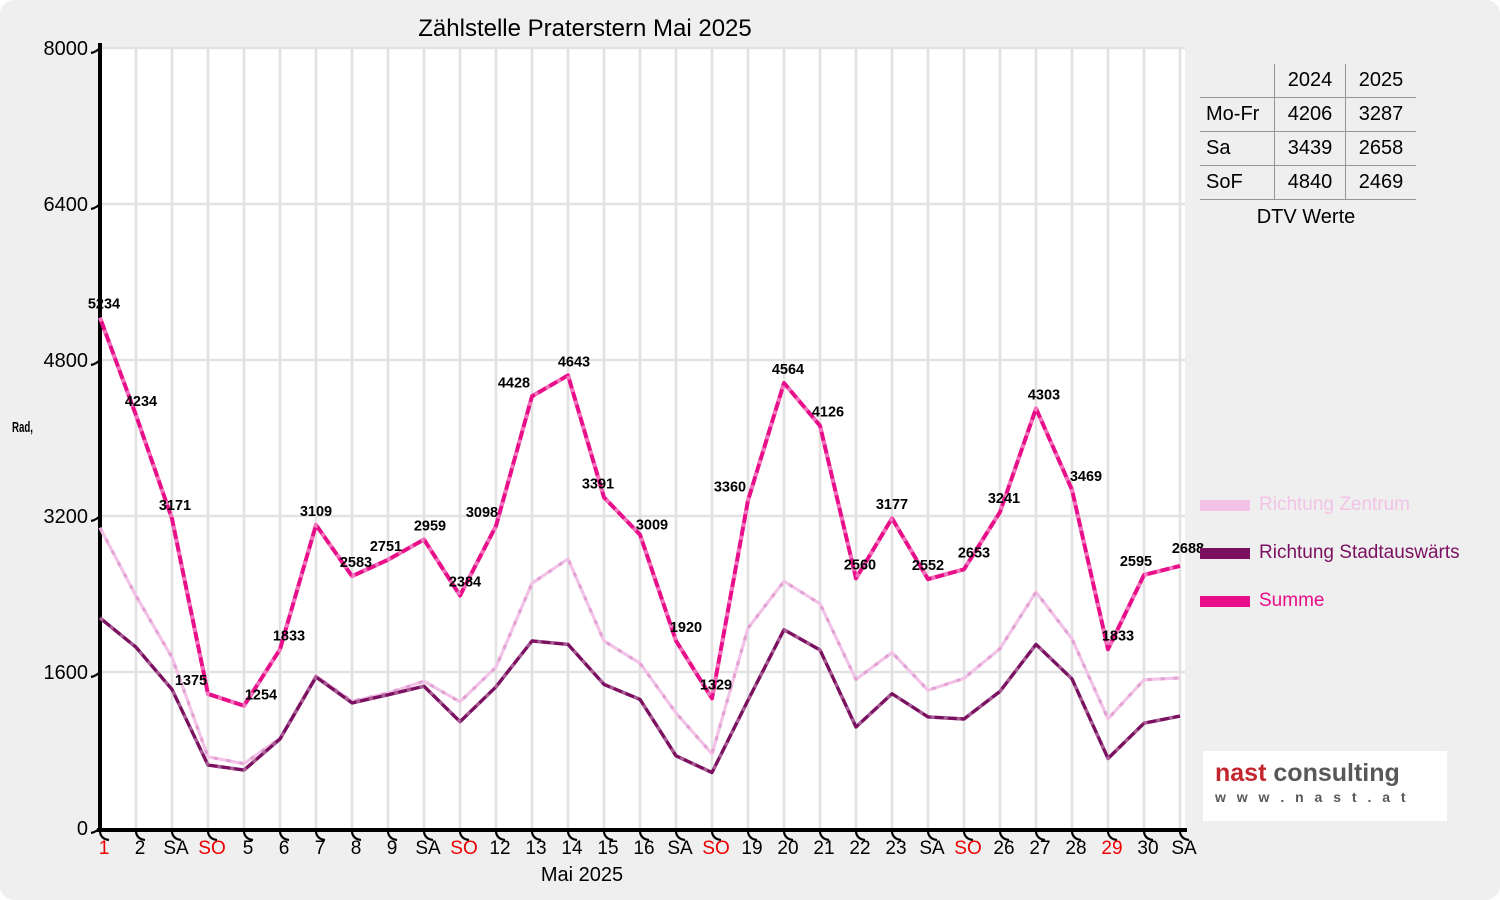 Image resolution: width=1500 pixels, height=900 pixels. What do you see at coordinates (430, 526) in the screenshot?
I see `data-label: 2959` at bounding box center [430, 526].